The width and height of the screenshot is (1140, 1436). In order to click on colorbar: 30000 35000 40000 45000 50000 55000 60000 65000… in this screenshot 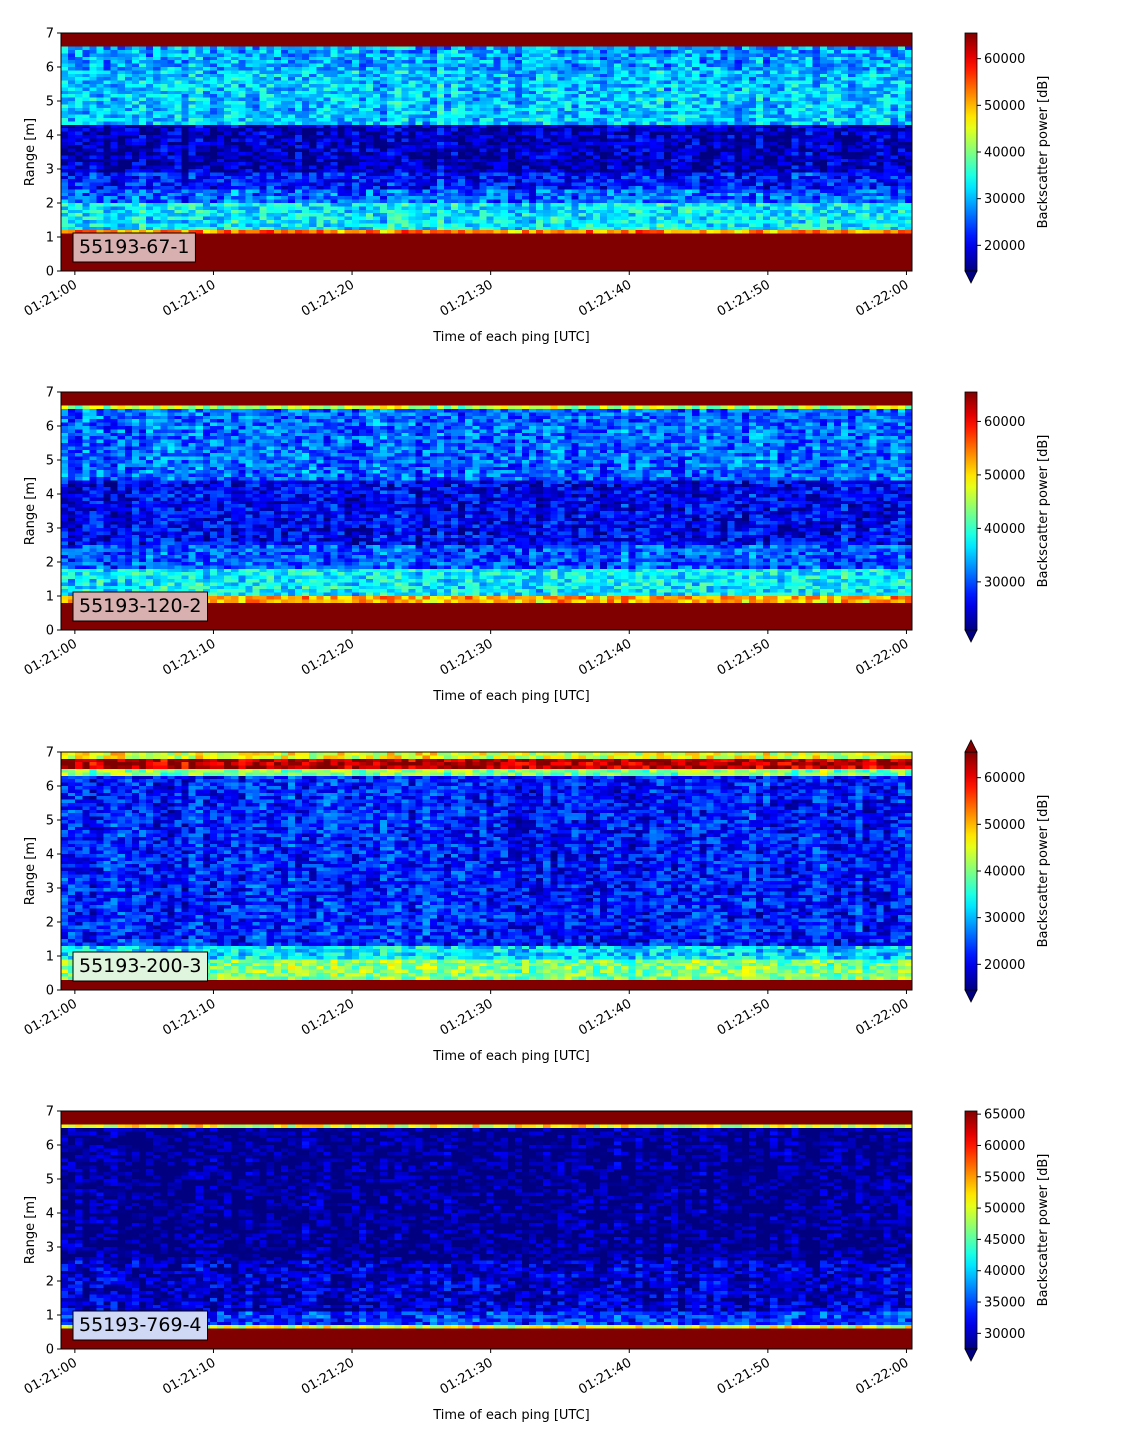, I will do `click(1007, 1235)`.